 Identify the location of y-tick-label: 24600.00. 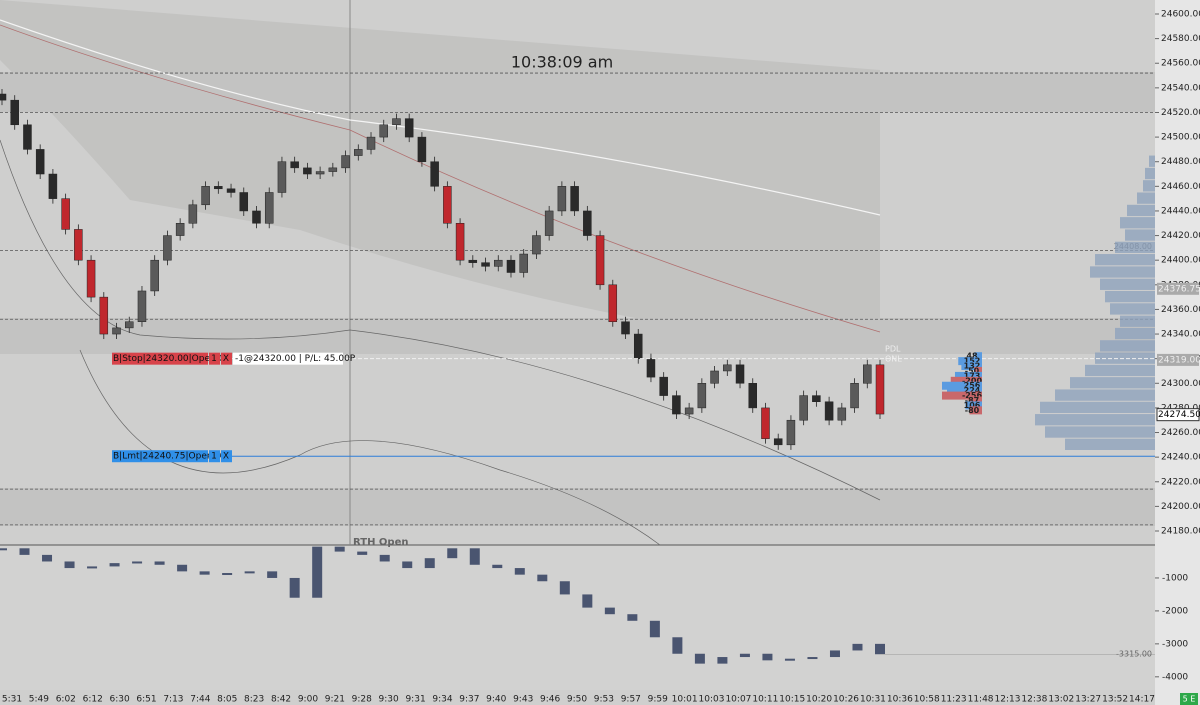
(1180, 15).